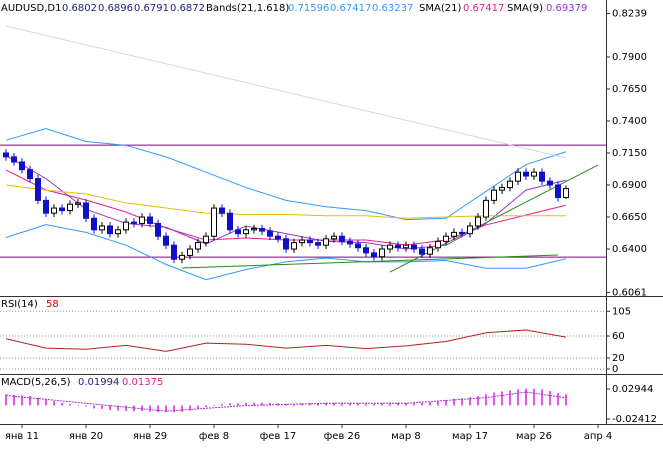 The image size is (663, 450). Describe the element at coordinates (285, 201) in the screenshot. I see `overlay-line` at that location.